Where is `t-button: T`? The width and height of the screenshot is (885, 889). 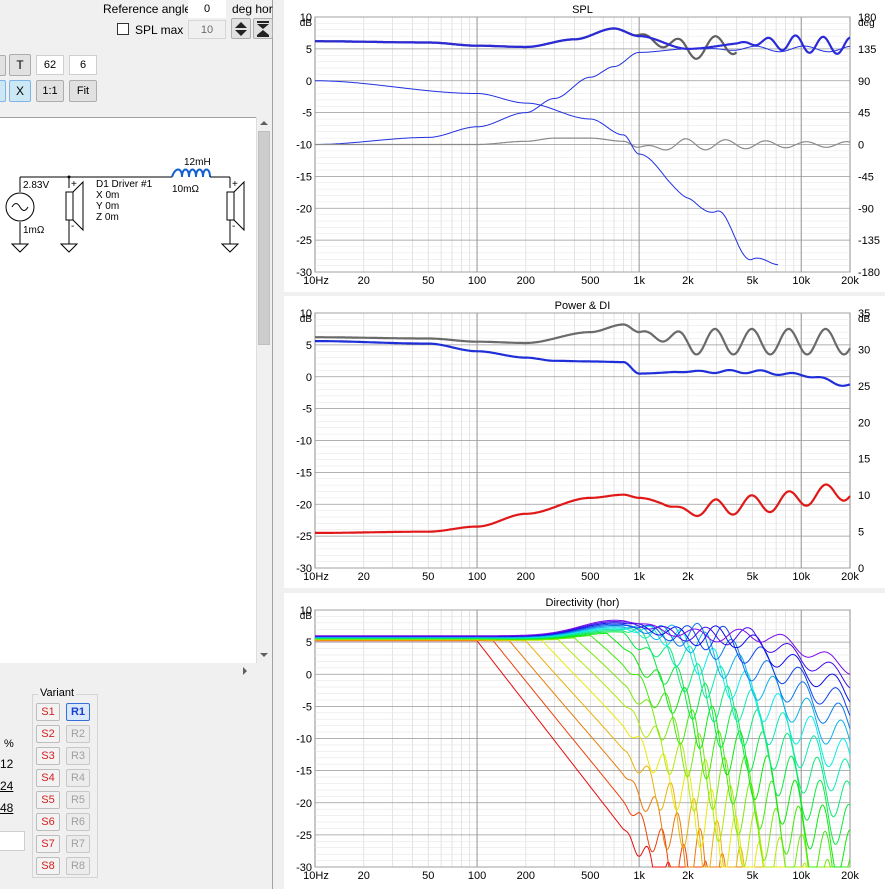 t-button: T is located at coordinates (20, 65).